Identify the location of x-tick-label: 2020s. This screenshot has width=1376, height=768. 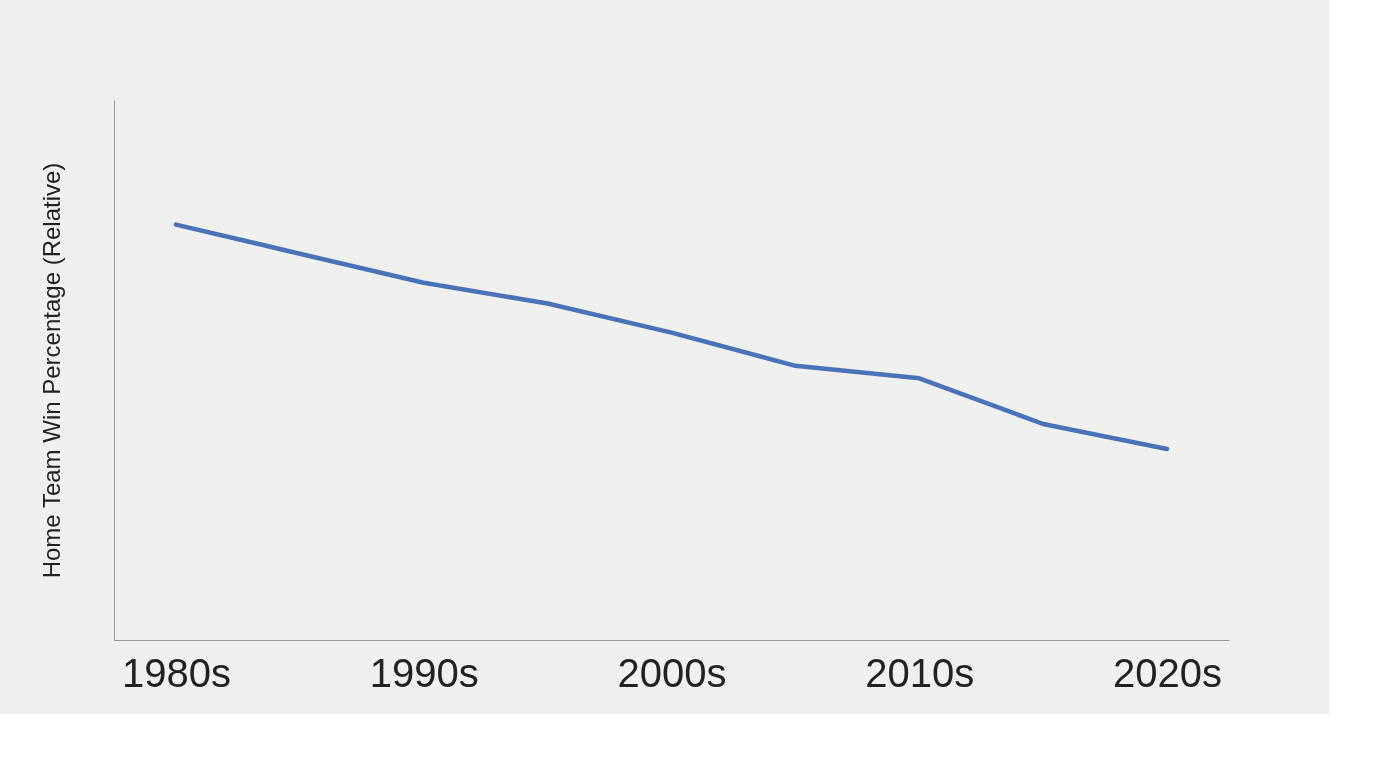
(1168, 672).